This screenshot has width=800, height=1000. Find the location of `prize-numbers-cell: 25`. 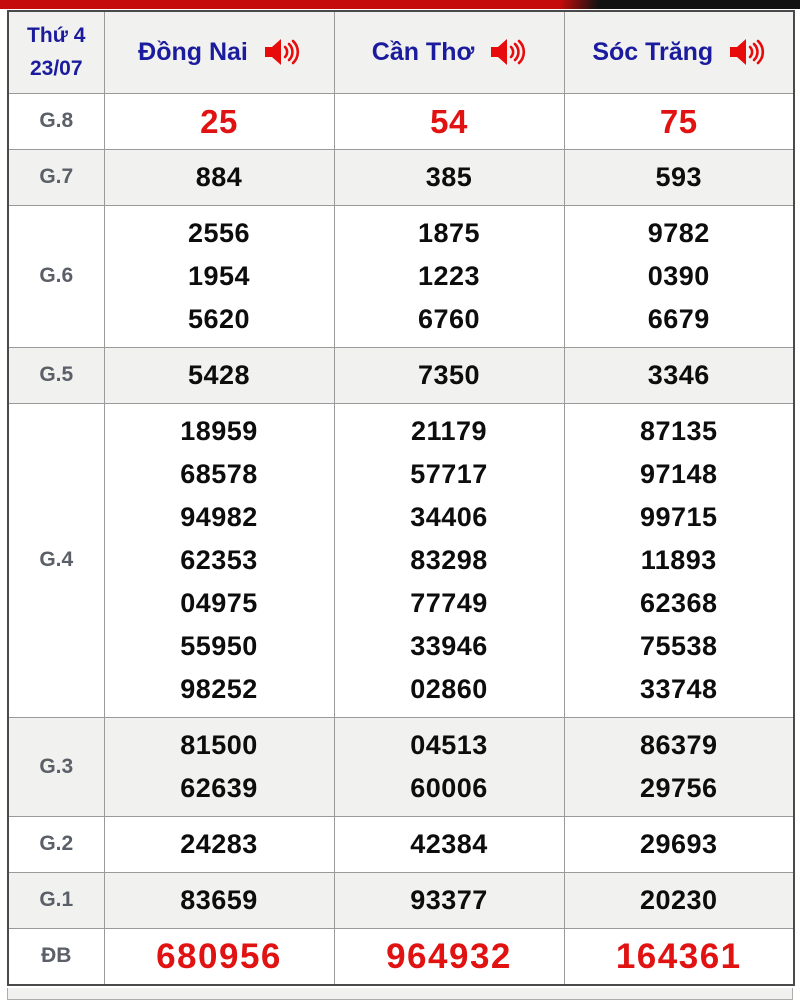

prize-numbers-cell: 25 is located at coordinates (219, 121).